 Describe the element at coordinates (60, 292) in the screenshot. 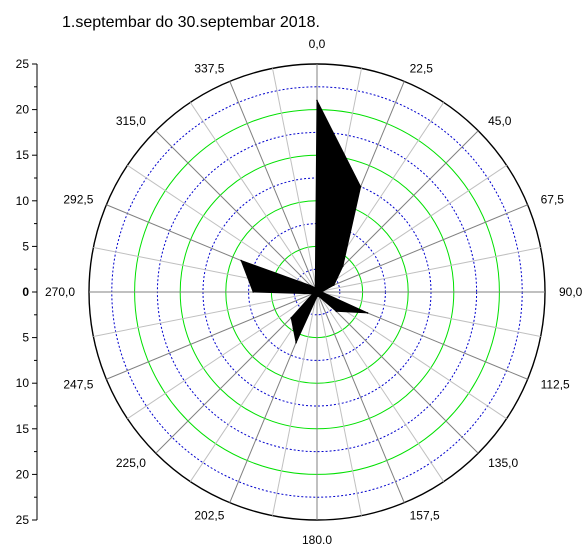

I see `direction-label: 270,0` at that location.